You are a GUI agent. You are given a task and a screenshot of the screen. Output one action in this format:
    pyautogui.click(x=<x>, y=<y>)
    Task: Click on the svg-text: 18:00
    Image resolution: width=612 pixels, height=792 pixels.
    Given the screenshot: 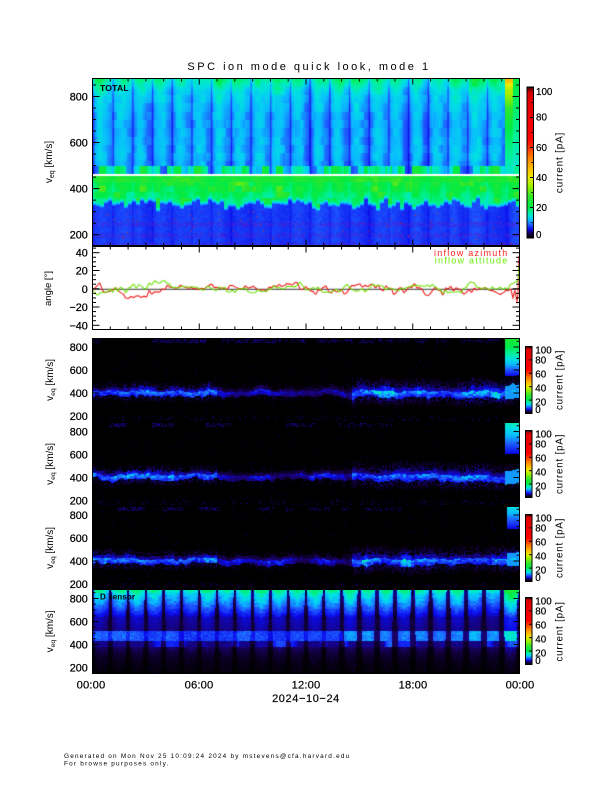 What is the action you would take?
    pyautogui.click(x=413, y=685)
    